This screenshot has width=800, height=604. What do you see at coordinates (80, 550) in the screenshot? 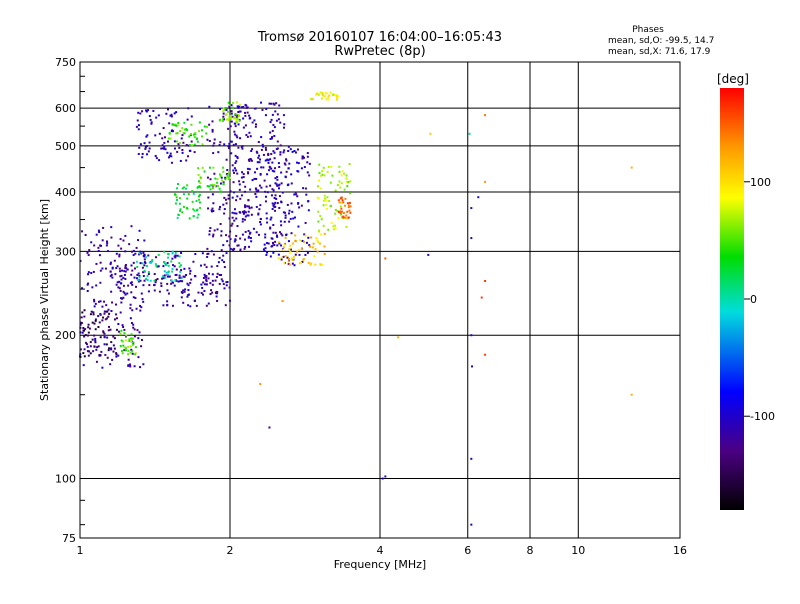
I see `x-tick-label: 1` at bounding box center [80, 550].